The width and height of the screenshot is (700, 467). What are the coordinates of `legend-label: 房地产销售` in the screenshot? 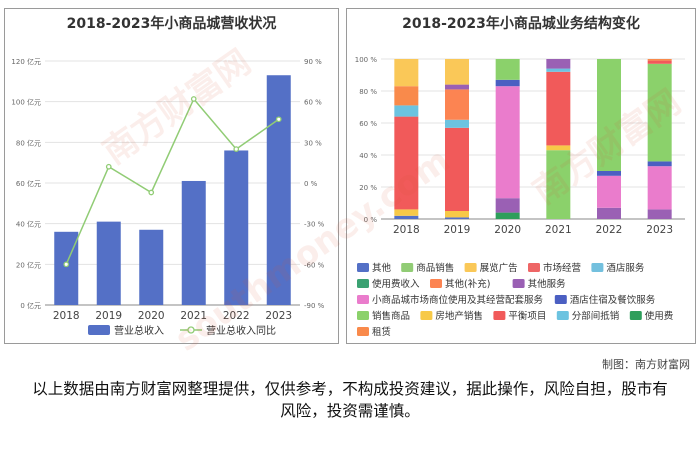 It's located at (459, 316).